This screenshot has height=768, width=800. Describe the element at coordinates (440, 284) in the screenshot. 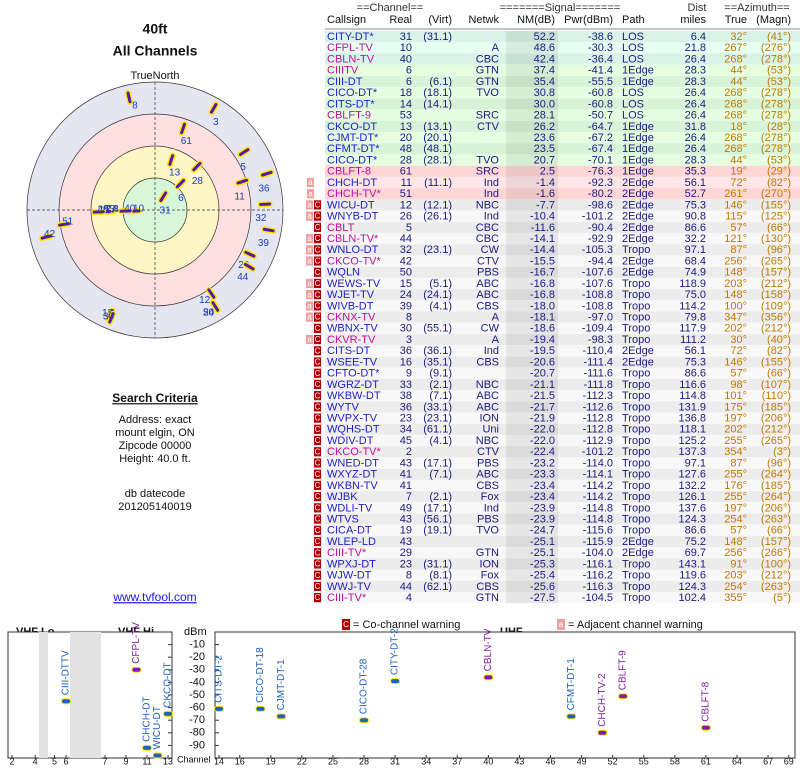

I see `cell: (5.1)` at that location.